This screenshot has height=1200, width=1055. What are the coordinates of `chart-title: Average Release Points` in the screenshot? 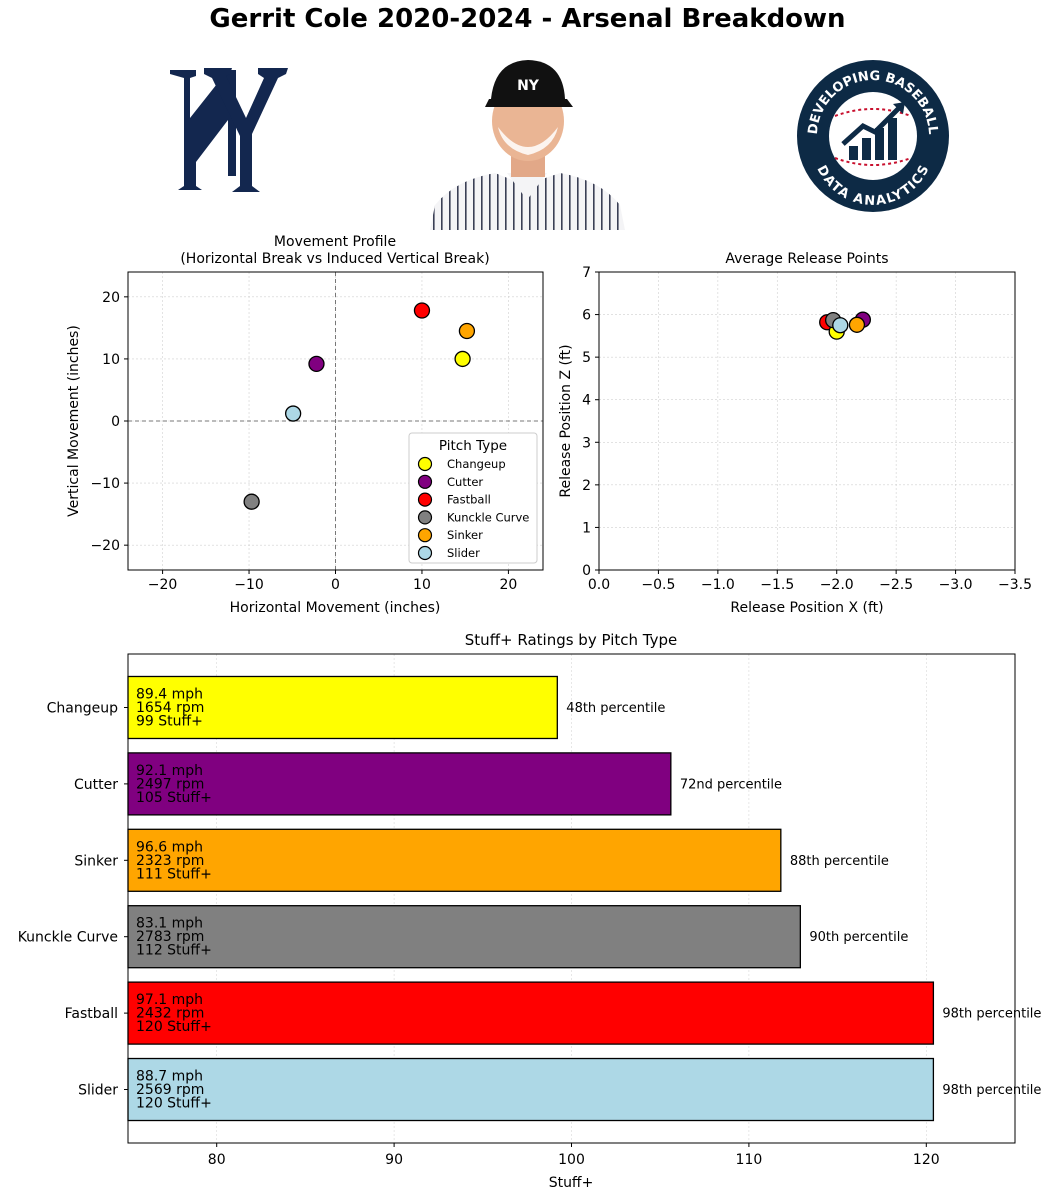 It's located at (806, 259).